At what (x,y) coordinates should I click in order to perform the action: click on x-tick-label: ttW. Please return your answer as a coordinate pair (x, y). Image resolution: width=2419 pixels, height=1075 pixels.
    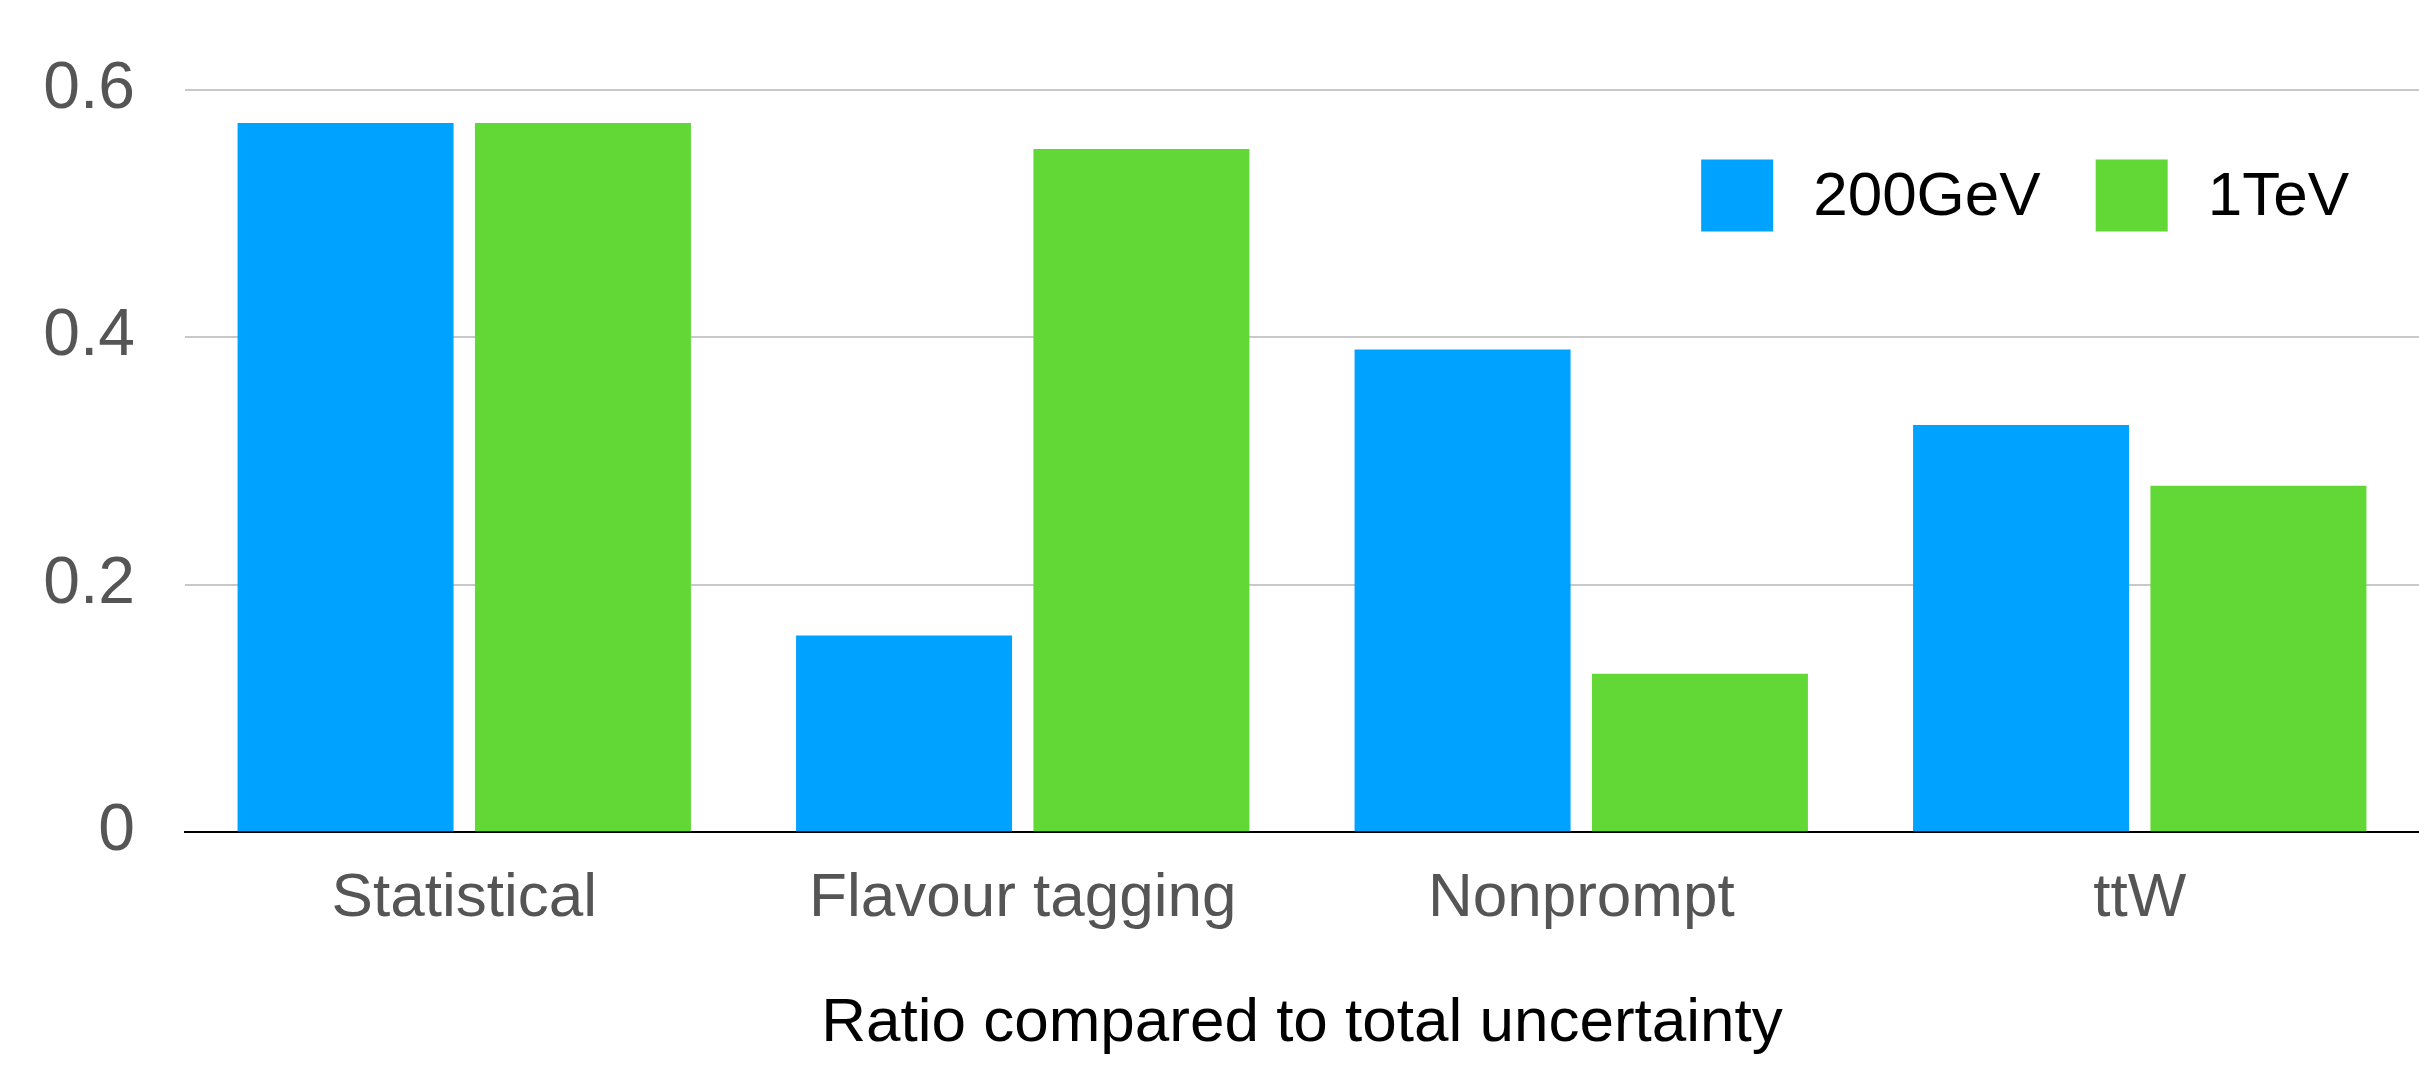
    Looking at the image, I should click on (2140, 895).